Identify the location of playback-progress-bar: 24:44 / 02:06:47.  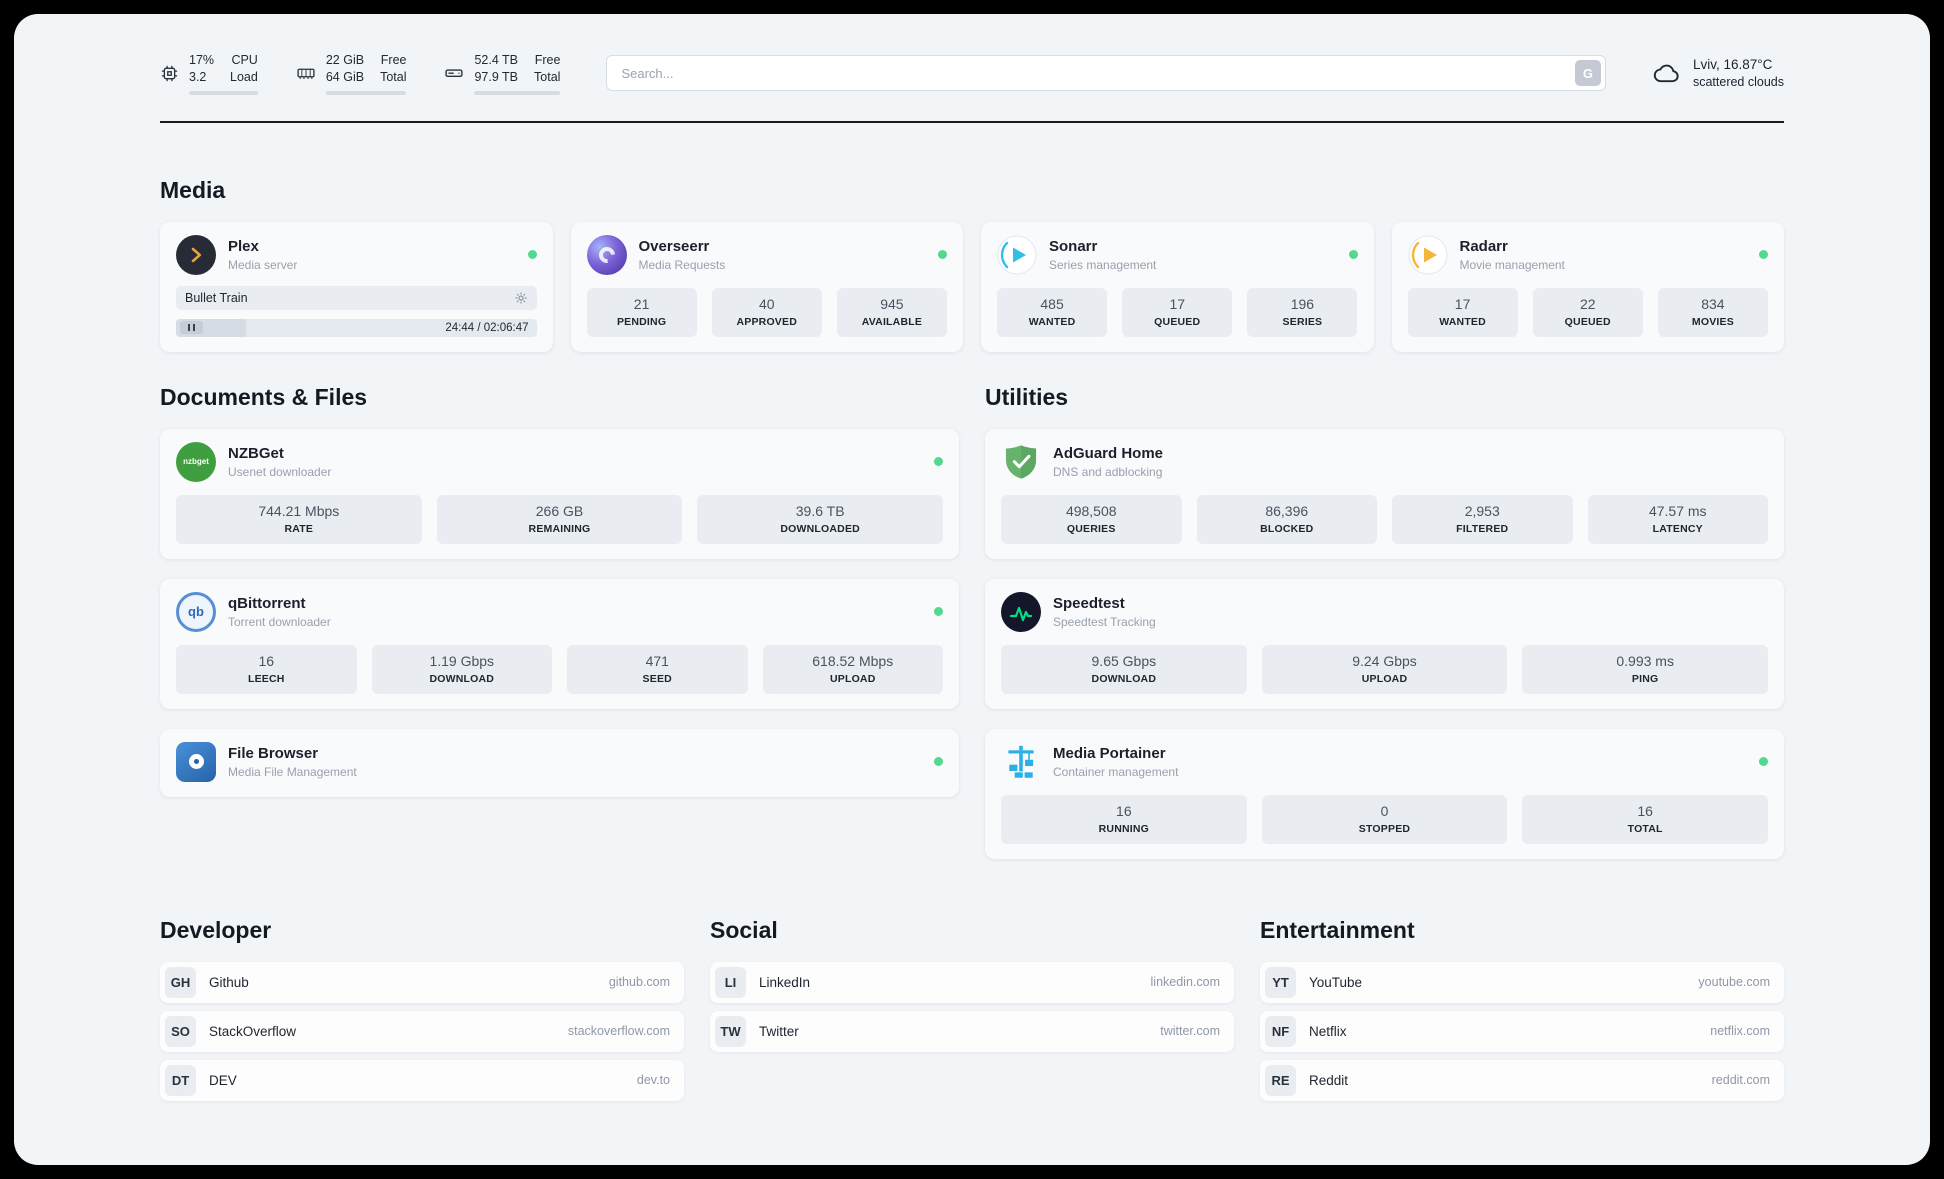
(356, 327).